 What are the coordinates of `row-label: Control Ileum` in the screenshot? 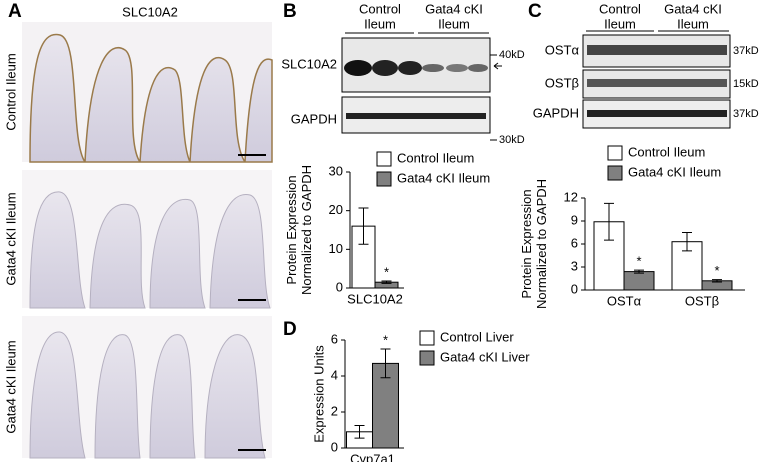 It's located at (10, 91).